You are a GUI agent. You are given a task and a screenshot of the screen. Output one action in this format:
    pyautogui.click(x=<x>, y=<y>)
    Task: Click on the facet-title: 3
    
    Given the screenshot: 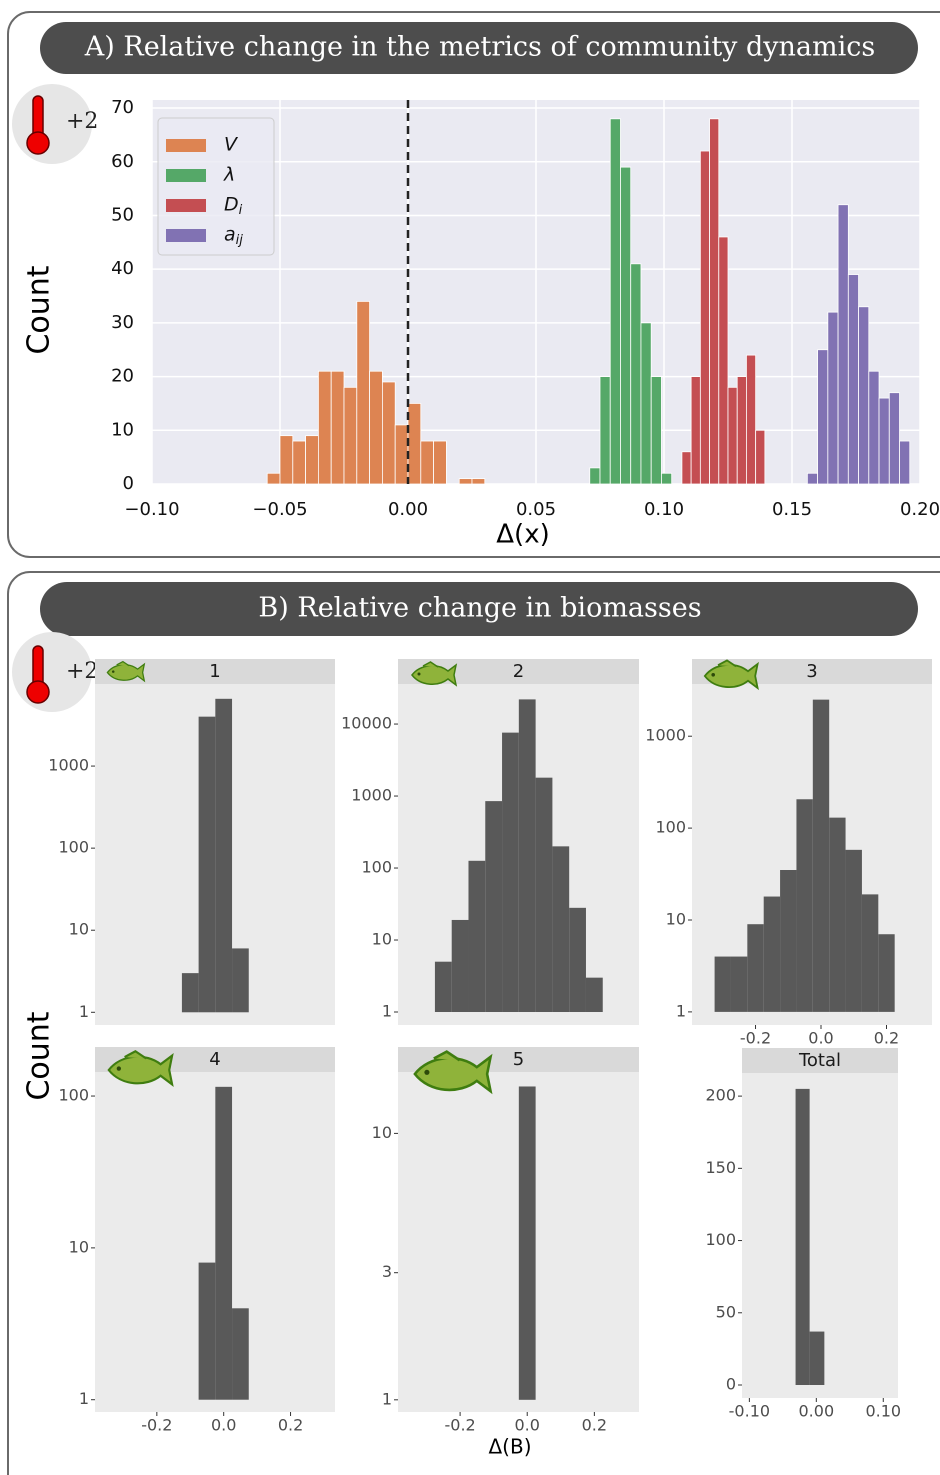 What is the action you would take?
    pyautogui.click(x=811, y=671)
    